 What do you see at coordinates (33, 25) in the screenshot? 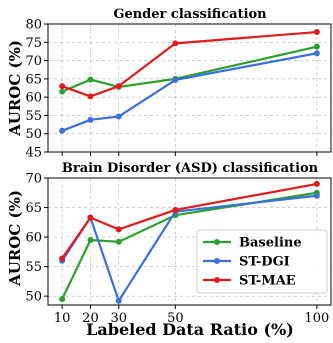
I see `top-y-tick-label: 80` at bounding box center [33, 25].